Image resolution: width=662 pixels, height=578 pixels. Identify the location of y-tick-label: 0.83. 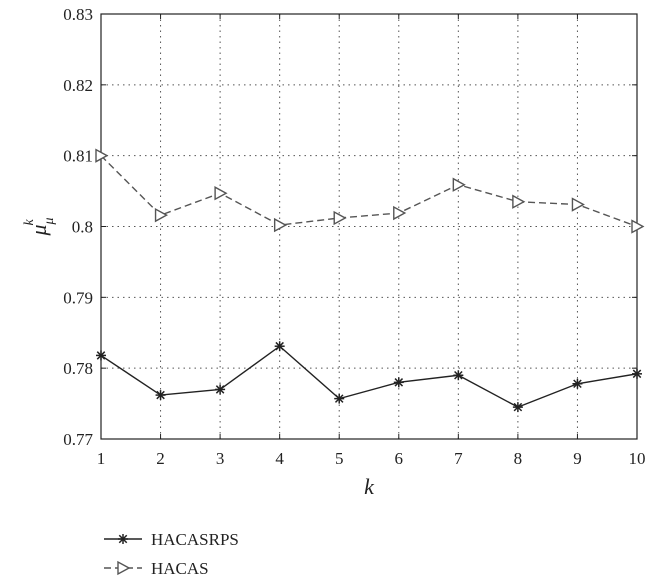
(78, 14).